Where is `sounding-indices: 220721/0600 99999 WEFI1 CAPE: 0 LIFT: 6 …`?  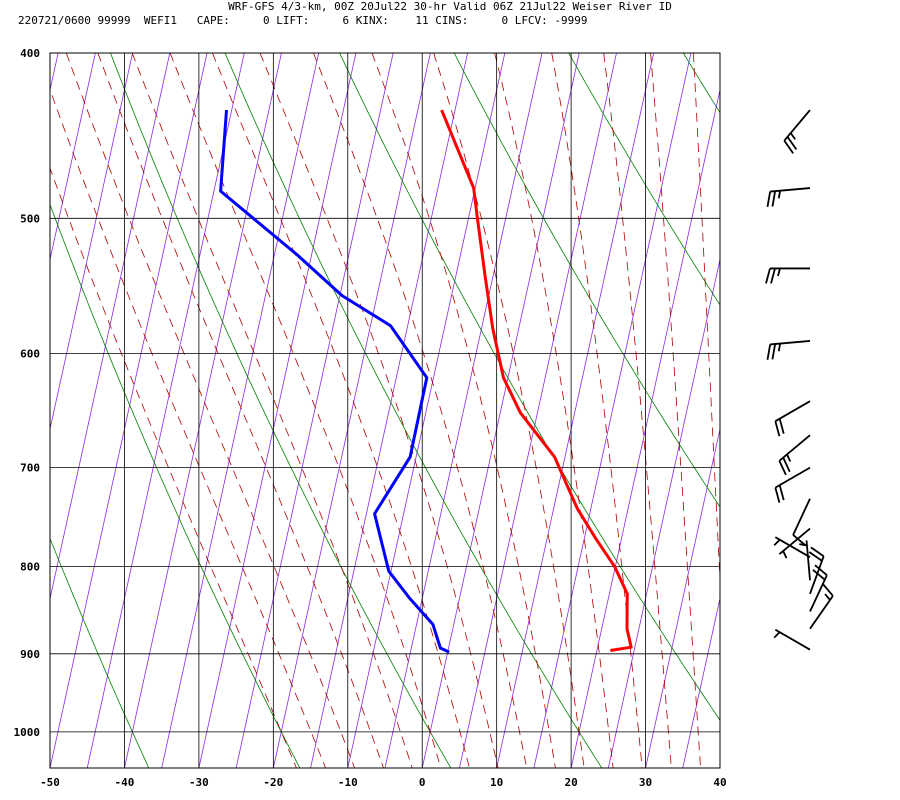 sounding-indices: 220721/0600 99999 WEFI1 CAPE: 0 LIFT: 6 … is located at coordinates (303, 20).